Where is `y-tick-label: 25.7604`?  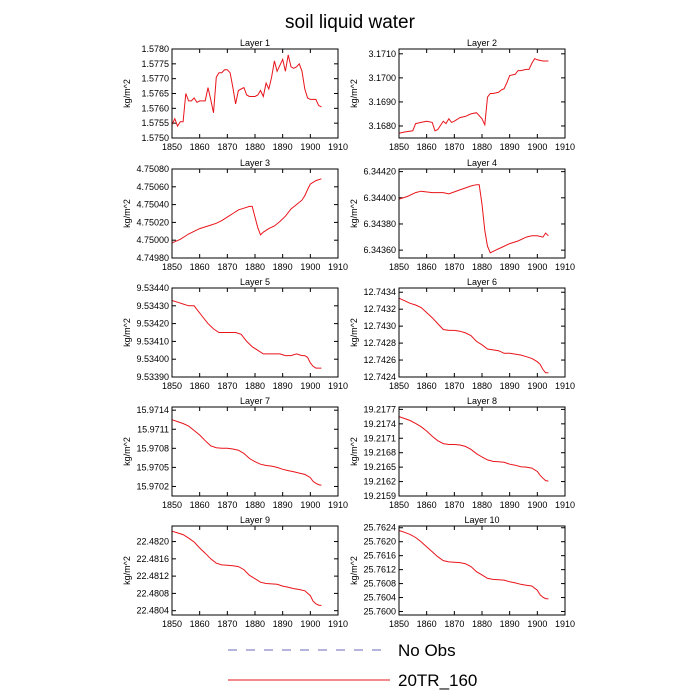 y-tick-label: 25.7604 is located at coordinates (379, 598).